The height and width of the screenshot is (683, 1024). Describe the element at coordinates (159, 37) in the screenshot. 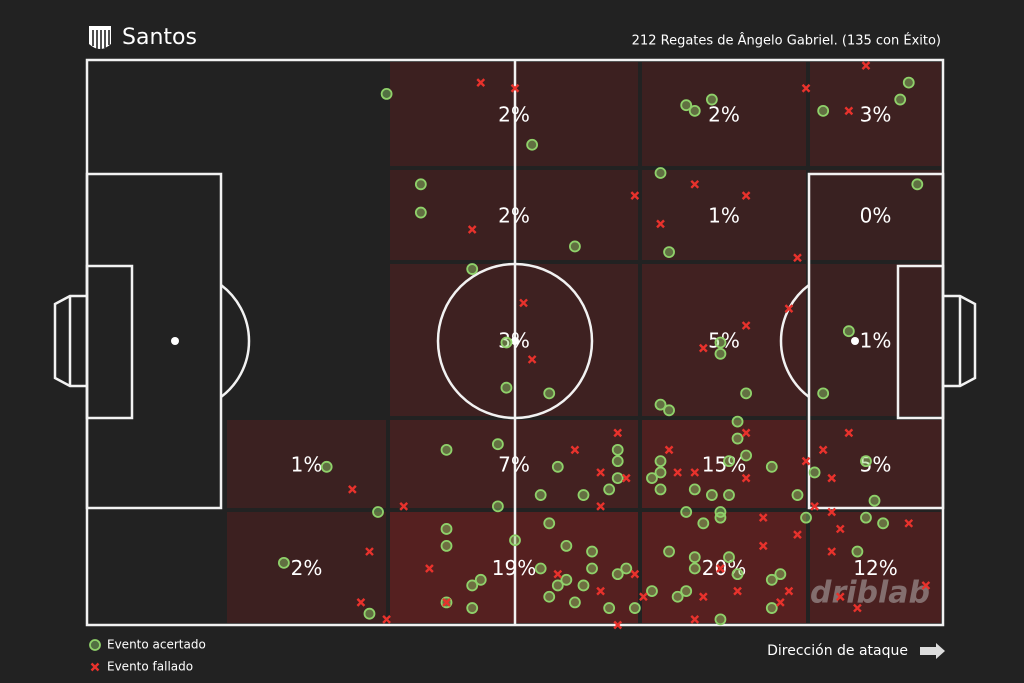

I see `chart-title: Santos` at that location.